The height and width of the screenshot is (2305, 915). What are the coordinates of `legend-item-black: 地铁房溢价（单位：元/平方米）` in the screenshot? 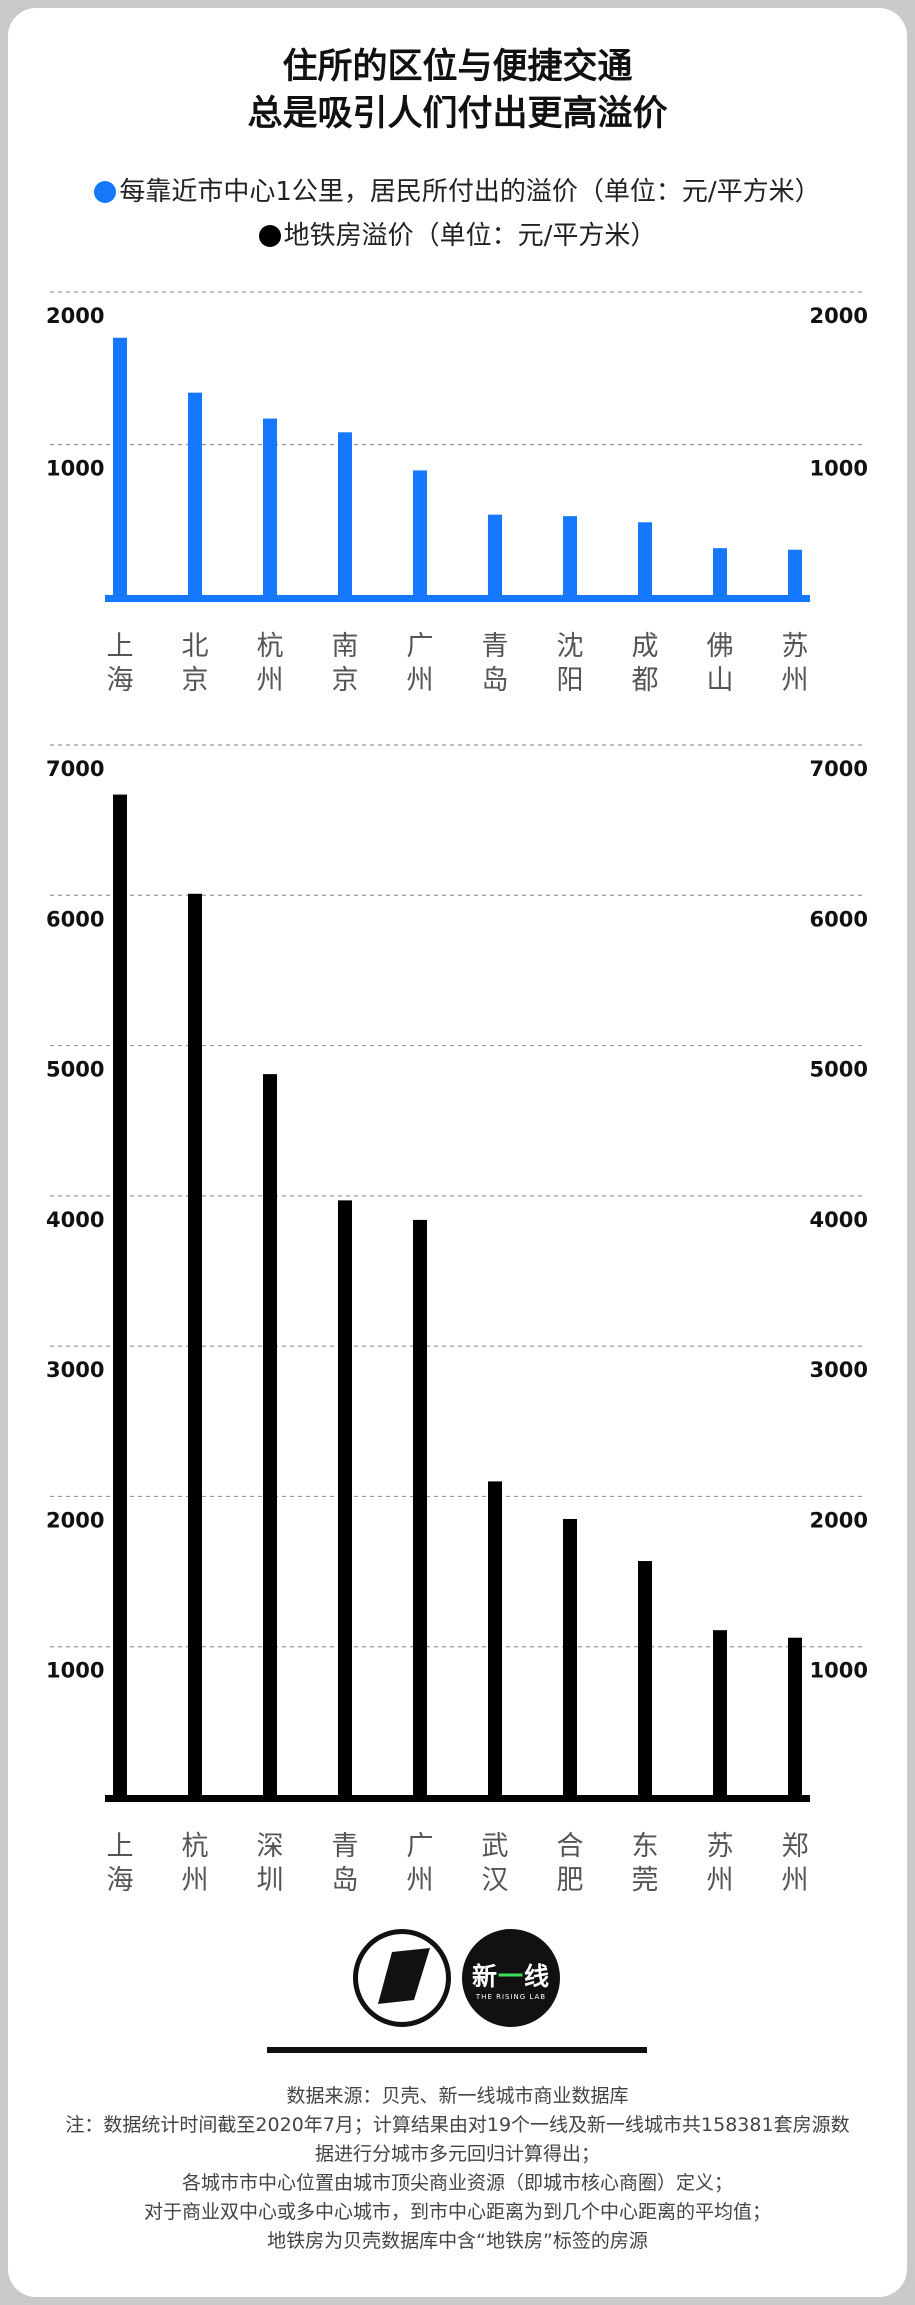 It's located at (457, 236).